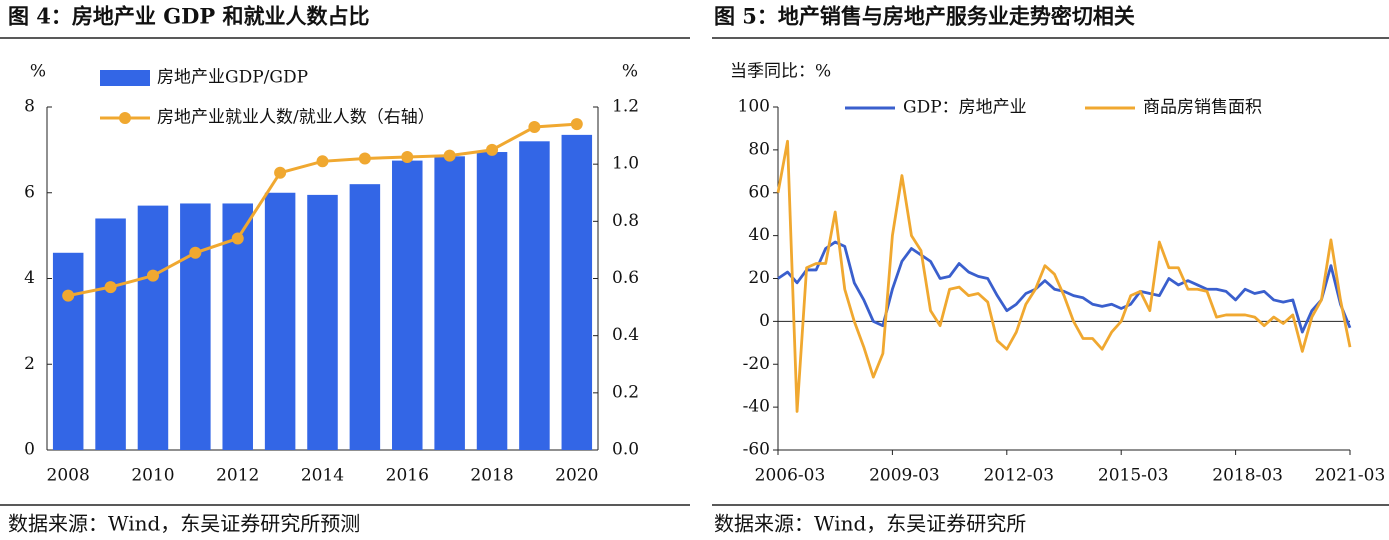 This screenshot has width=1389, height=540. I want to click on x-tick-label: 2018, so click(491, 476).